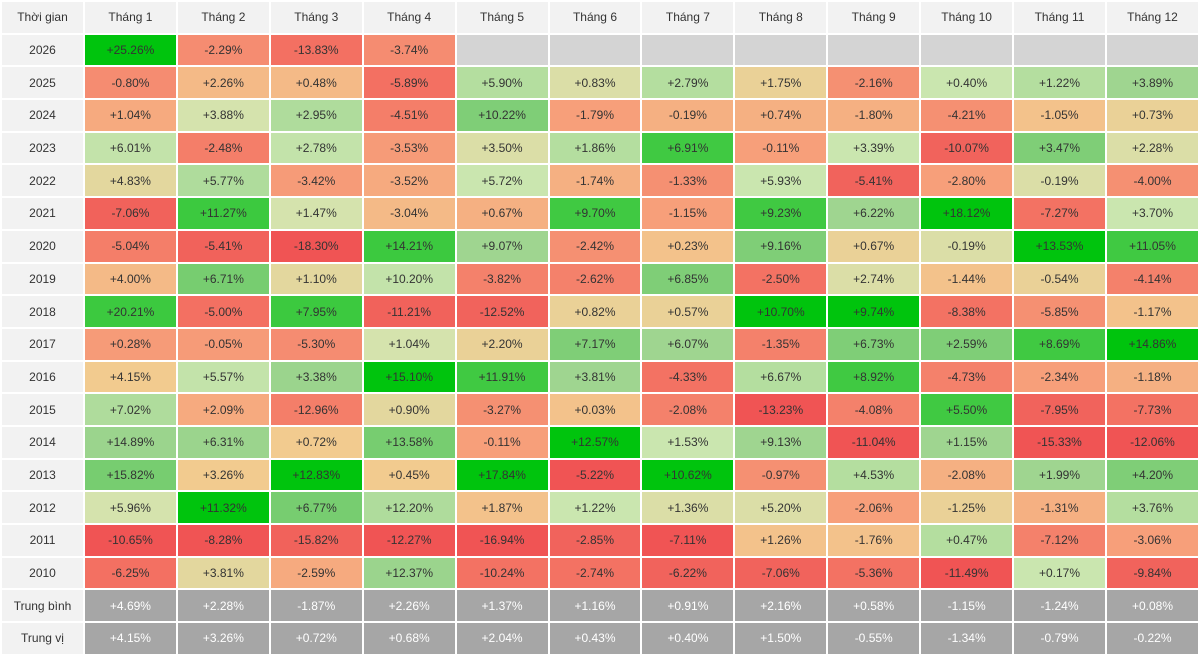 The width and height of the screenshot is (1200, 656). I want to click on month-header: Tháng 12, so click(1152, 17).